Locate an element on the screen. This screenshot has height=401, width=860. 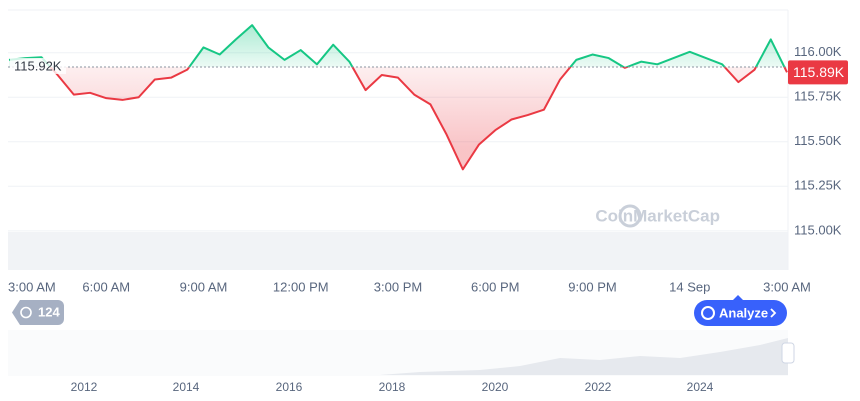
baseline-label-bg is located at coordinates (38, 65).